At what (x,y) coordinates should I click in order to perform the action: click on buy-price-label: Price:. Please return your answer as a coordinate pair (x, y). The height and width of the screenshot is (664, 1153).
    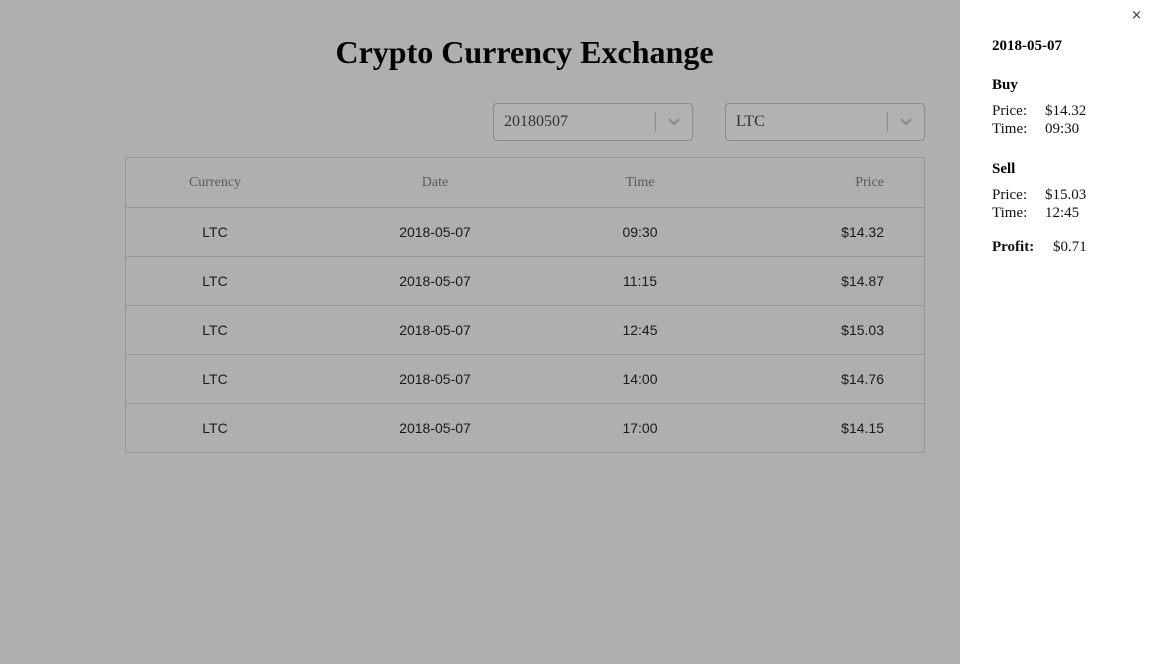
    Looking at the image, I should click on (1009, 111).